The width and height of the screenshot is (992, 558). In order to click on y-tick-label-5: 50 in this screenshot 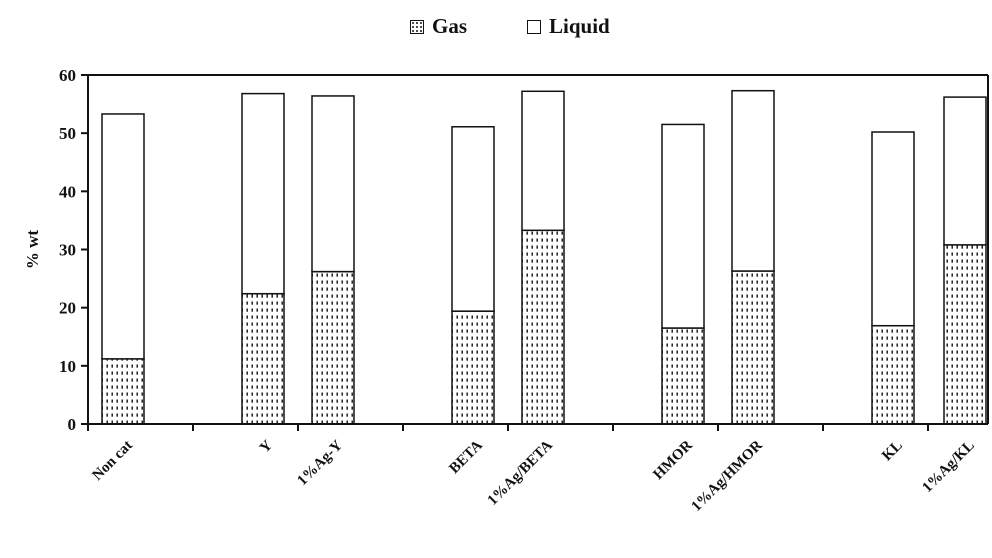, I will do `click(67, 133)`.